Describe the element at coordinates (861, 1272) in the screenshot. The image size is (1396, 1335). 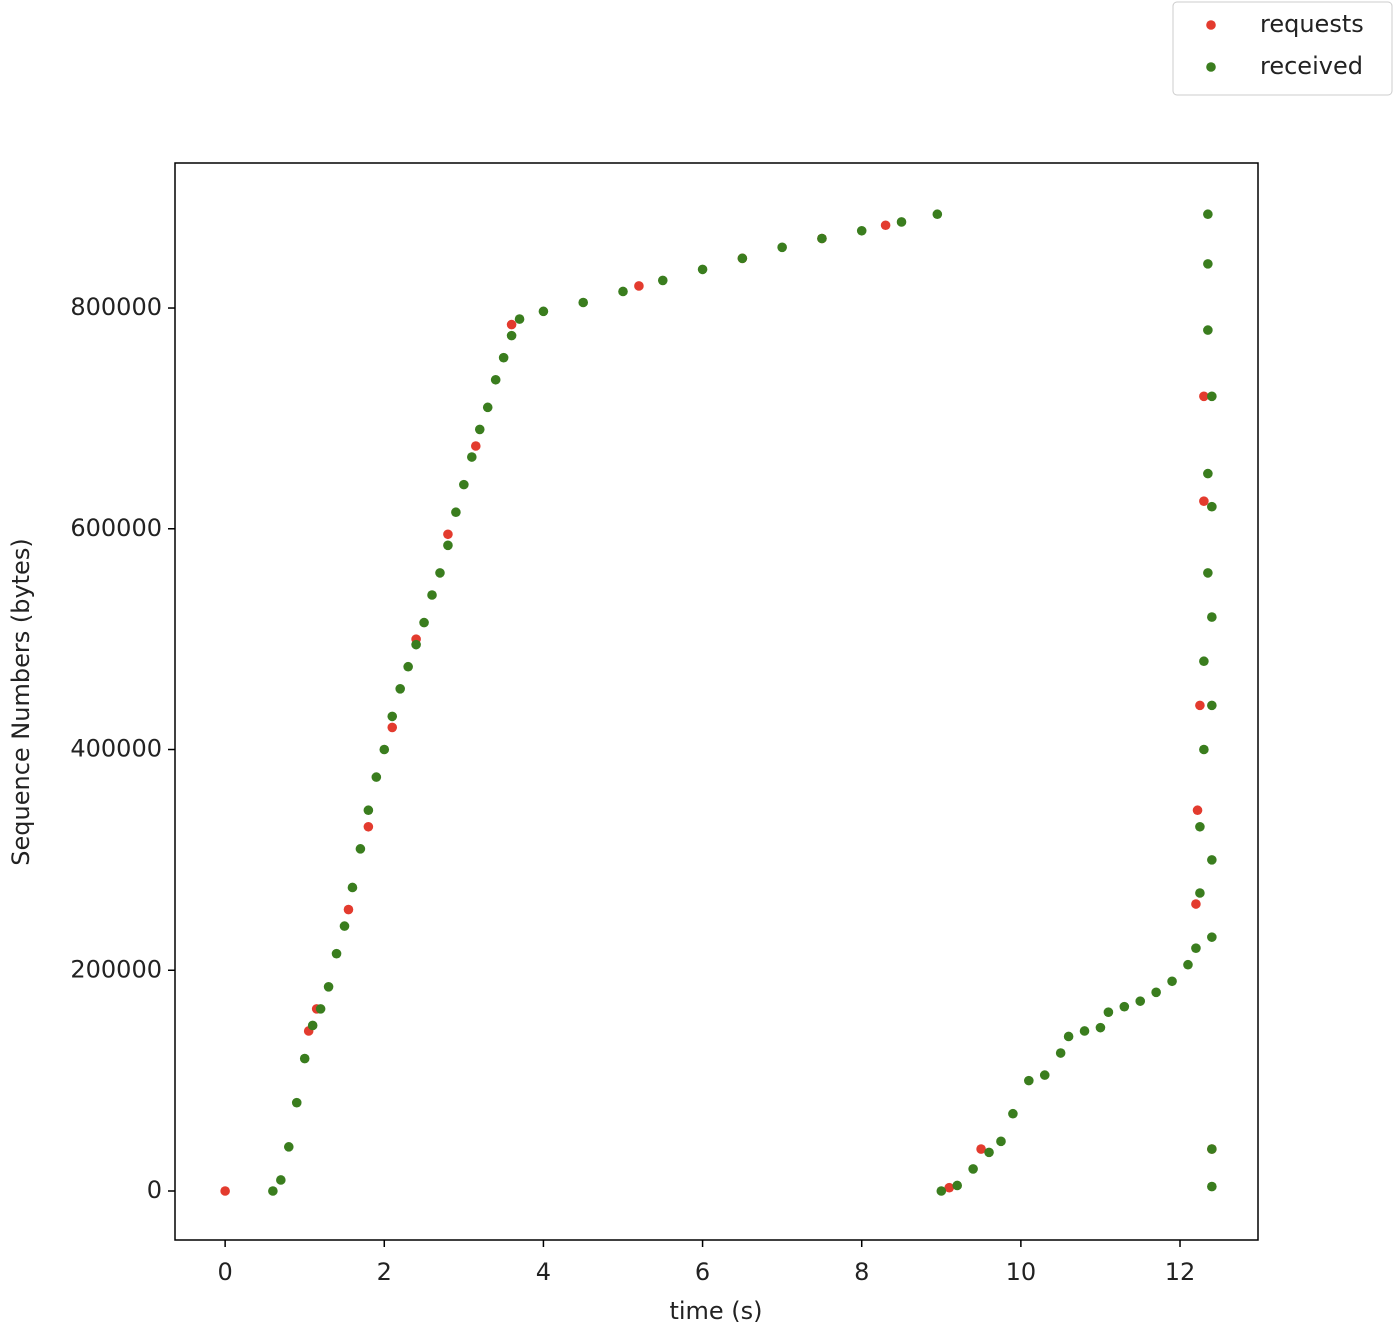
I see `x-tick-label: 8` at that location.